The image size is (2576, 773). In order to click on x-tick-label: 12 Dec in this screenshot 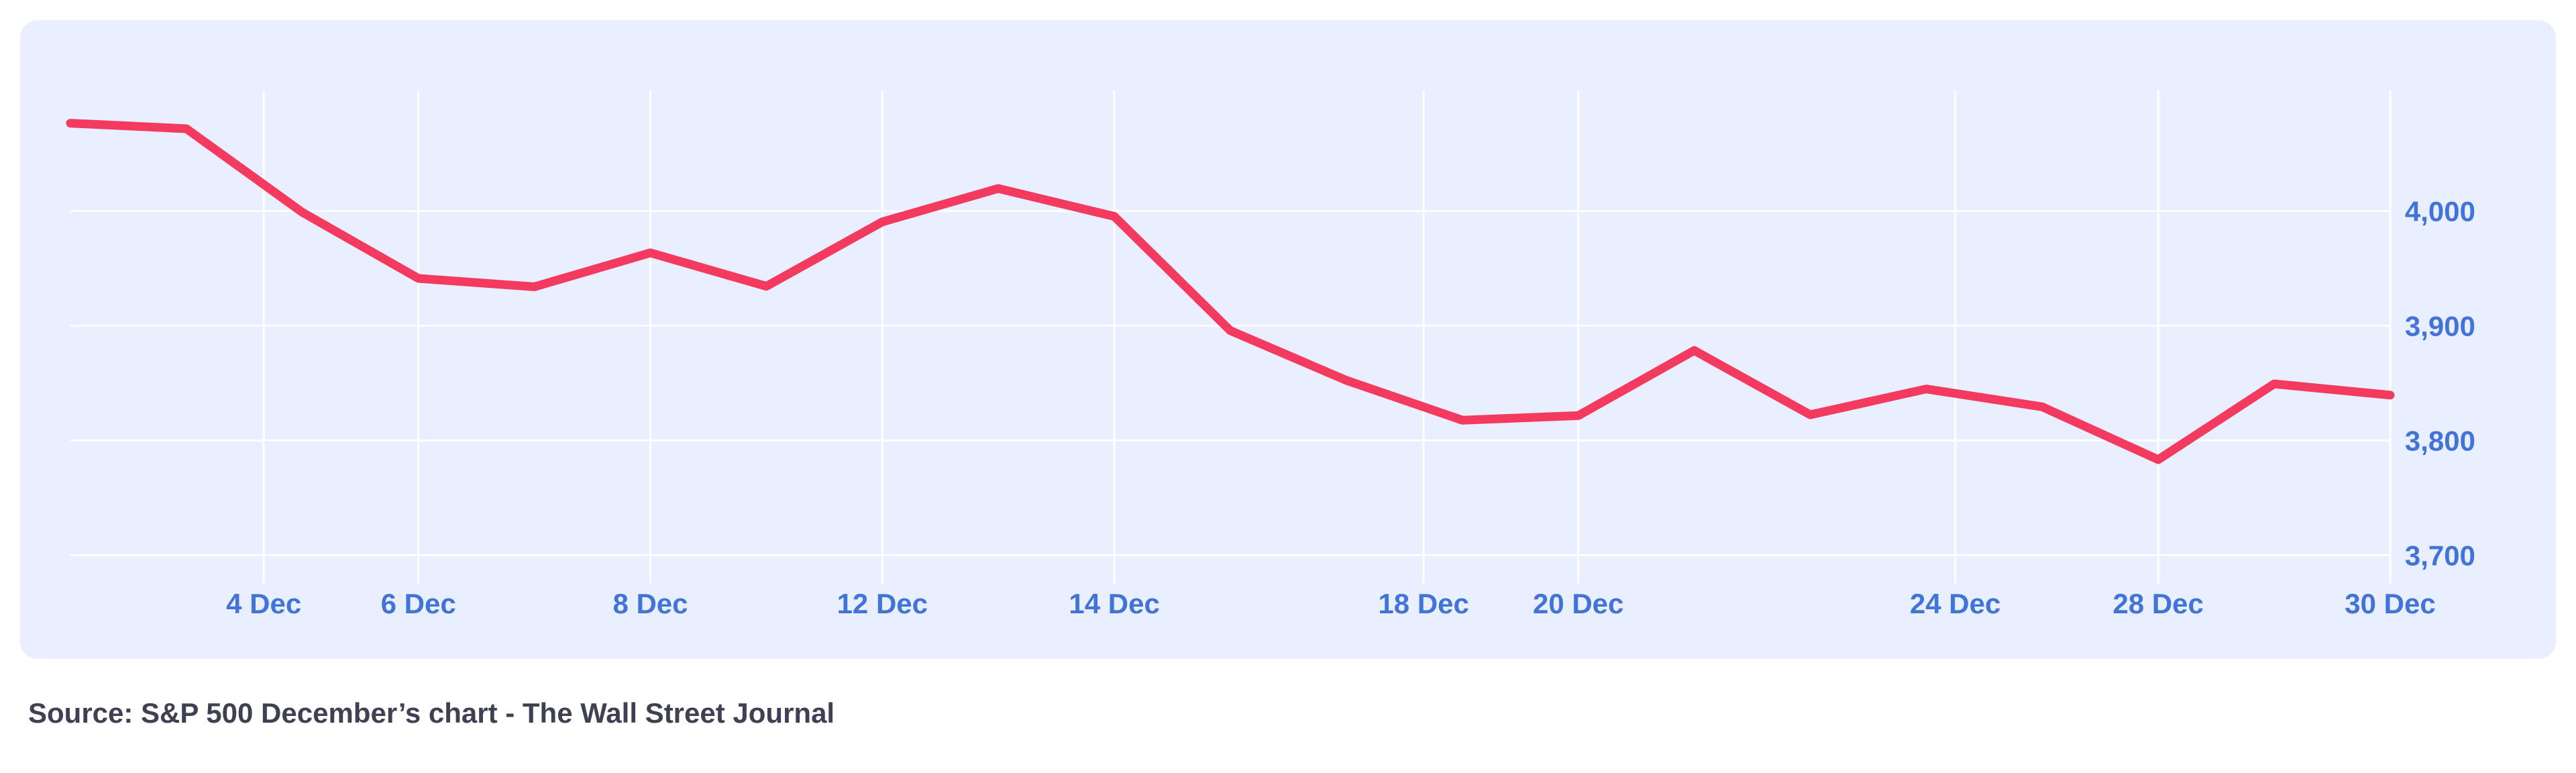, I will do `click(882, 603)`.